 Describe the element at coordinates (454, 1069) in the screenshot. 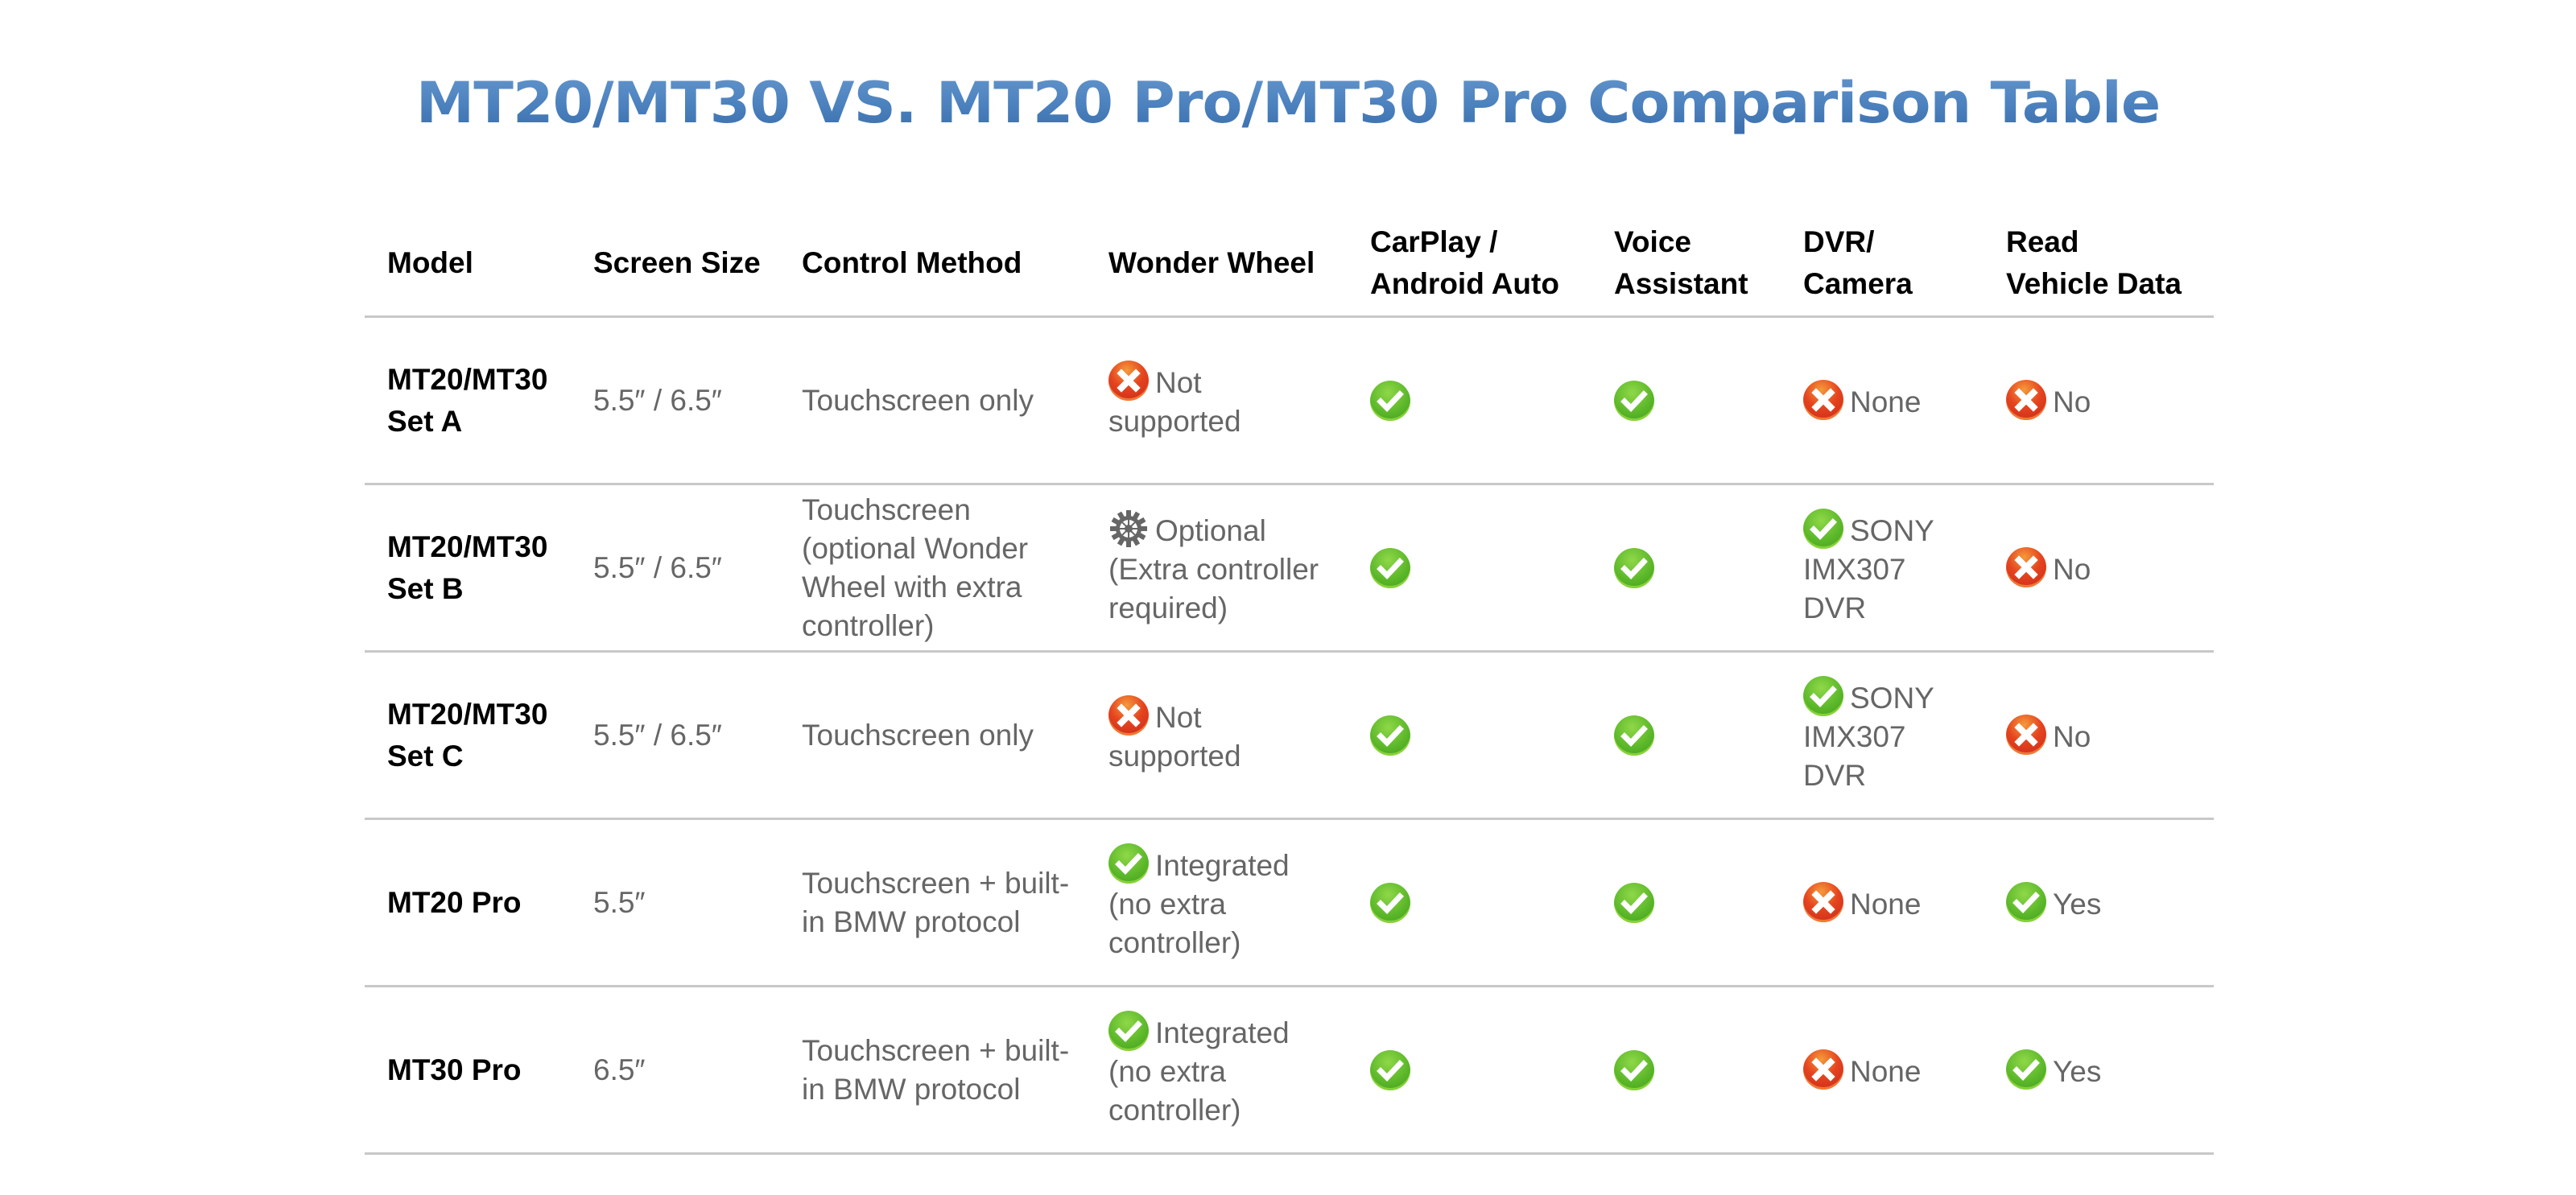

I see `model-name: MT30 Pro` at that location.